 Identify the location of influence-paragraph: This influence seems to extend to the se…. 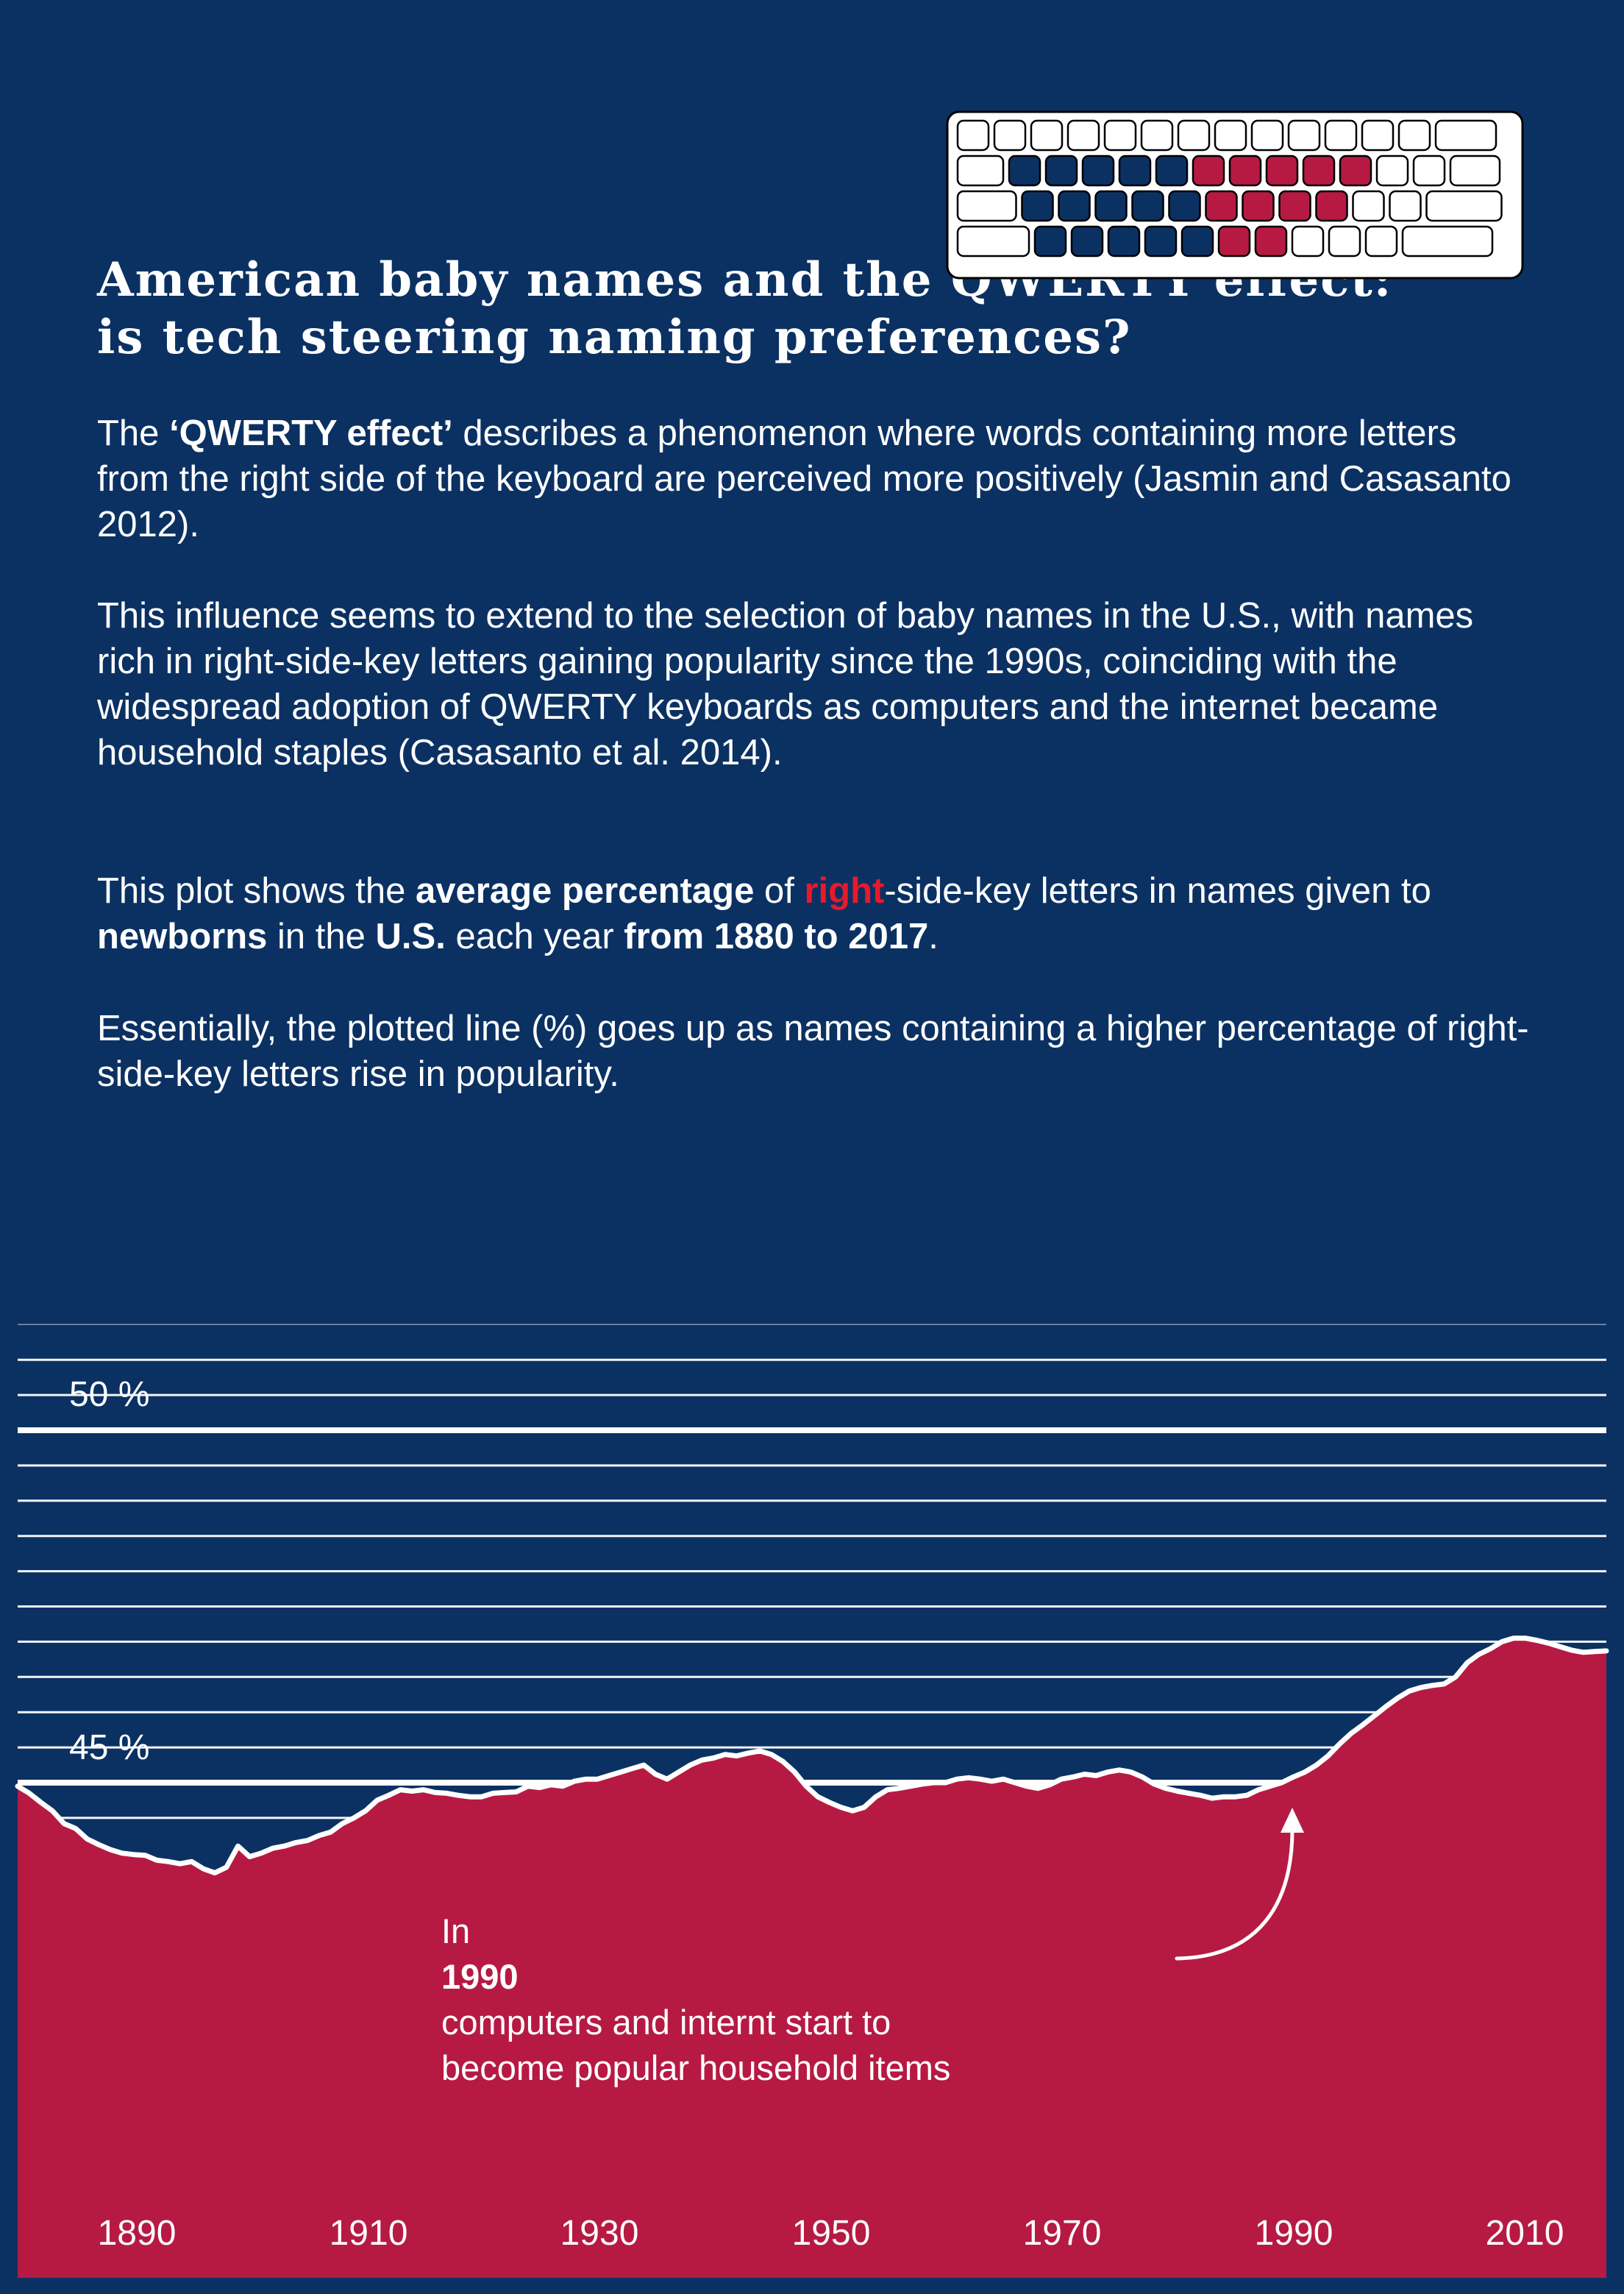
(785, 684).